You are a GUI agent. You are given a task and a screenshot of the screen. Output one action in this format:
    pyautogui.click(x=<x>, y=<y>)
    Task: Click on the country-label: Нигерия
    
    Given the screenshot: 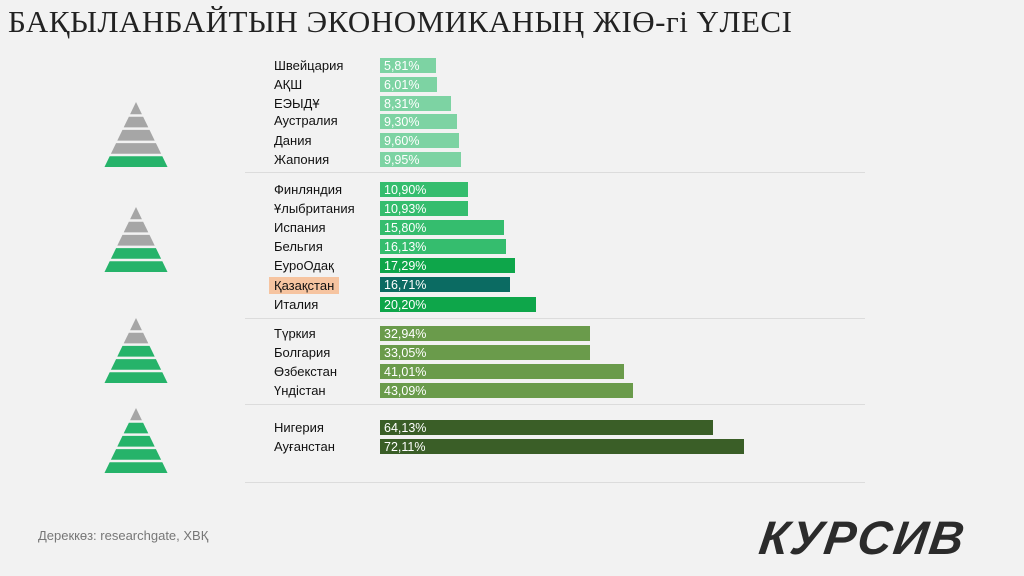 What is the action you would take?
    pyautogui.click(x=299, y=427)
    